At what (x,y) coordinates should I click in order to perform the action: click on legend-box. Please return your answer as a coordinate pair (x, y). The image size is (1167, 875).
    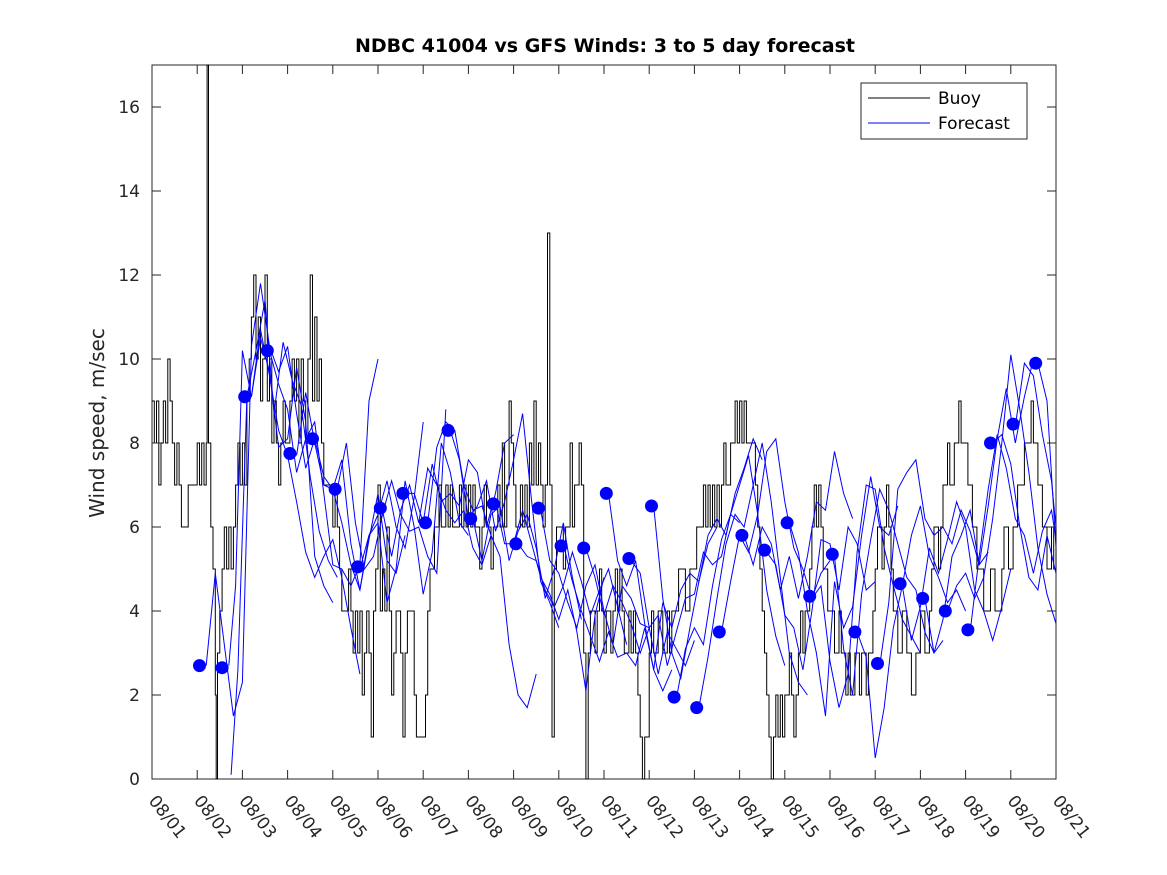
    Looking at the image, I should click on (944, 111).